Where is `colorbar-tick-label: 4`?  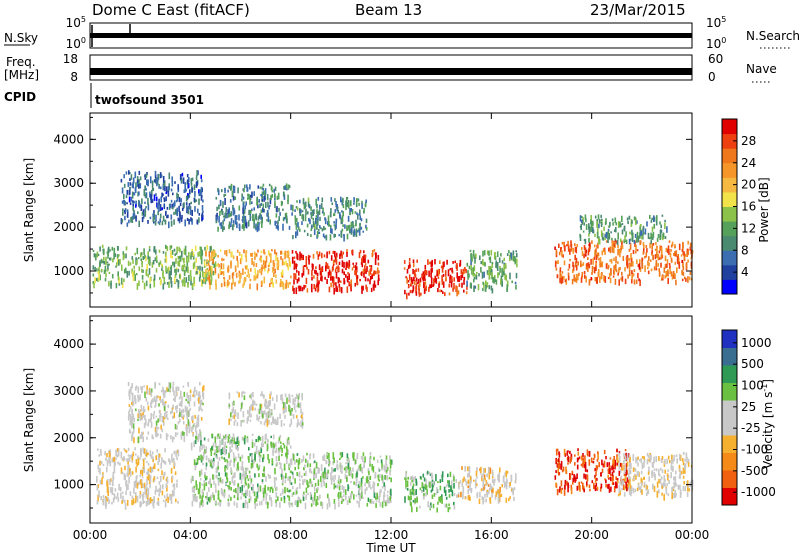 colorbar-tick-label: 4 is located at coordinates (745, 272).